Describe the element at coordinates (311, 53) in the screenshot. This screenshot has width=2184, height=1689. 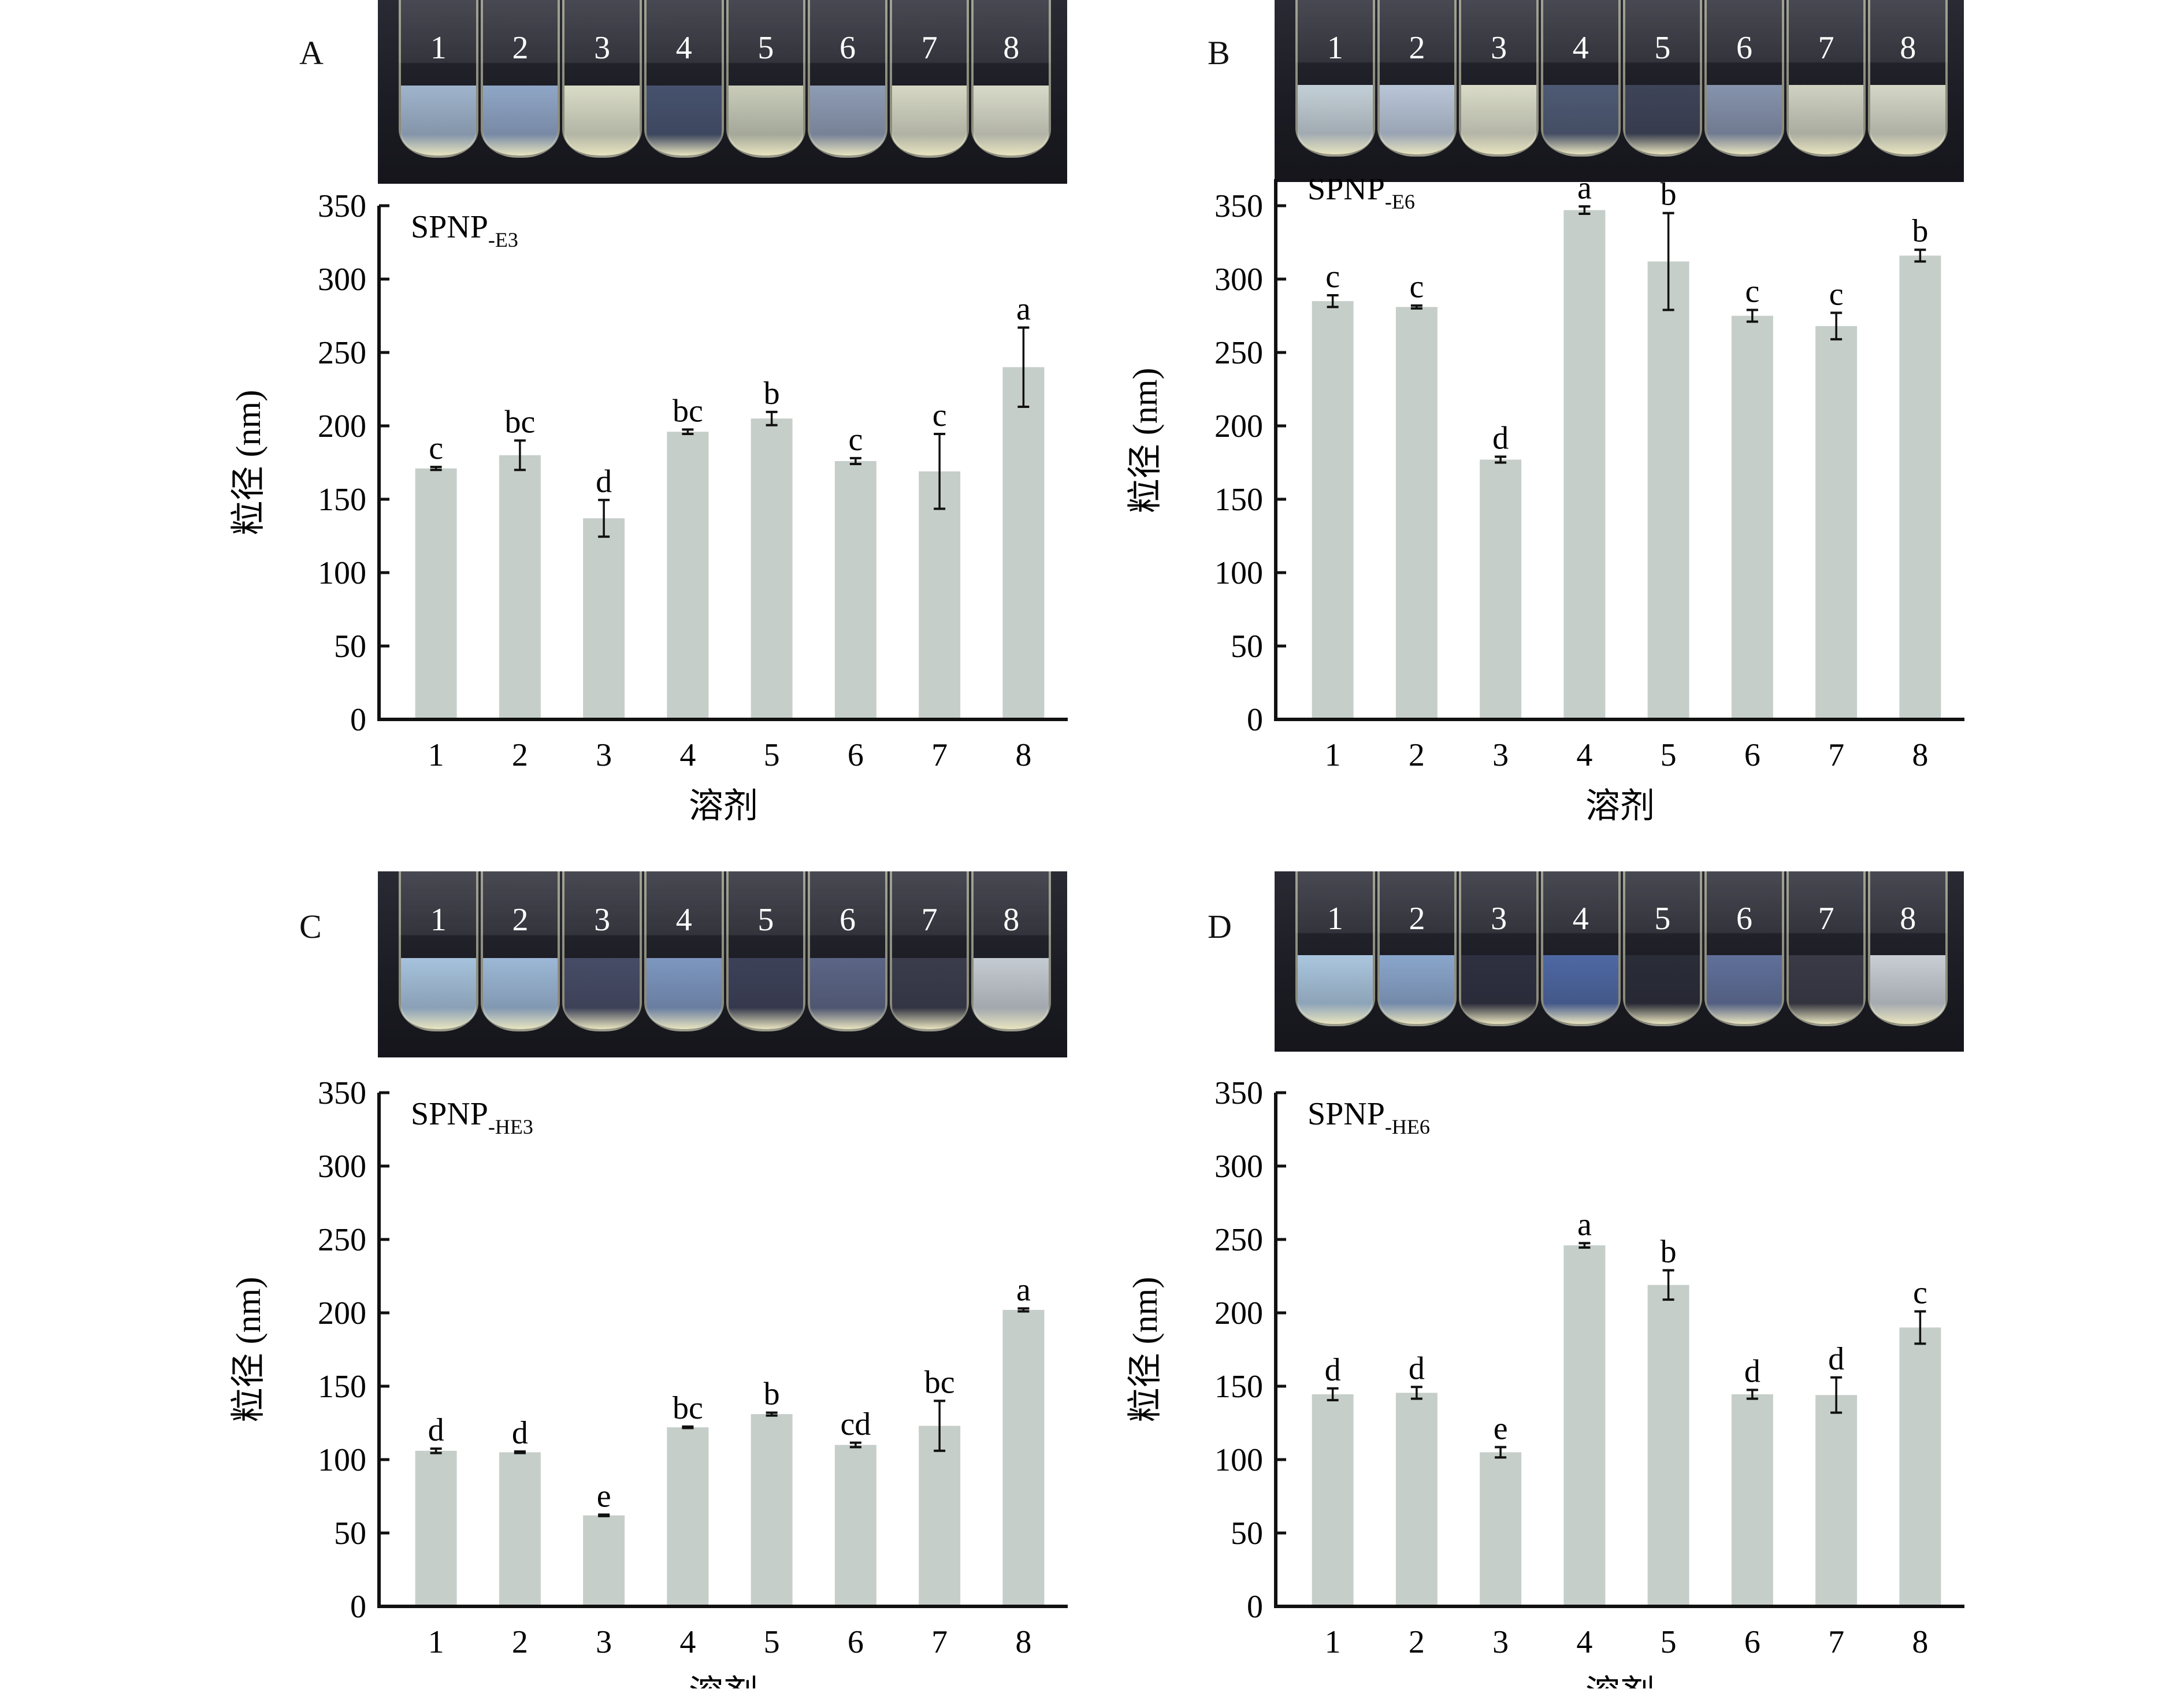
I see `panel-label-a: A` at that location.